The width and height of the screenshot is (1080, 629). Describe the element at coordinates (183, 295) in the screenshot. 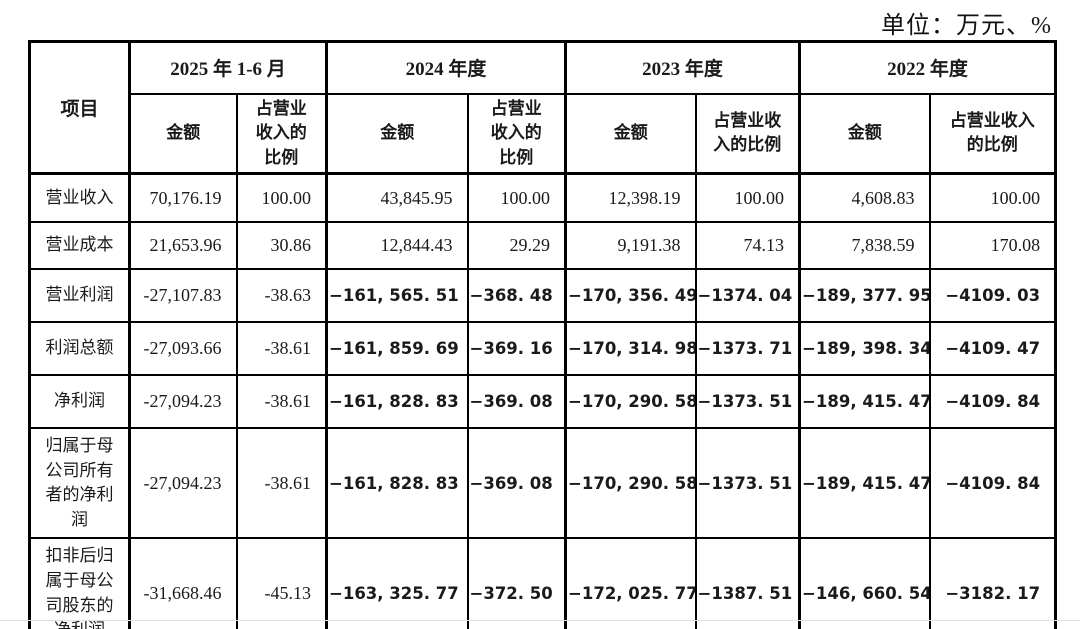

I see `table-cell: -27,107.83` at that location.